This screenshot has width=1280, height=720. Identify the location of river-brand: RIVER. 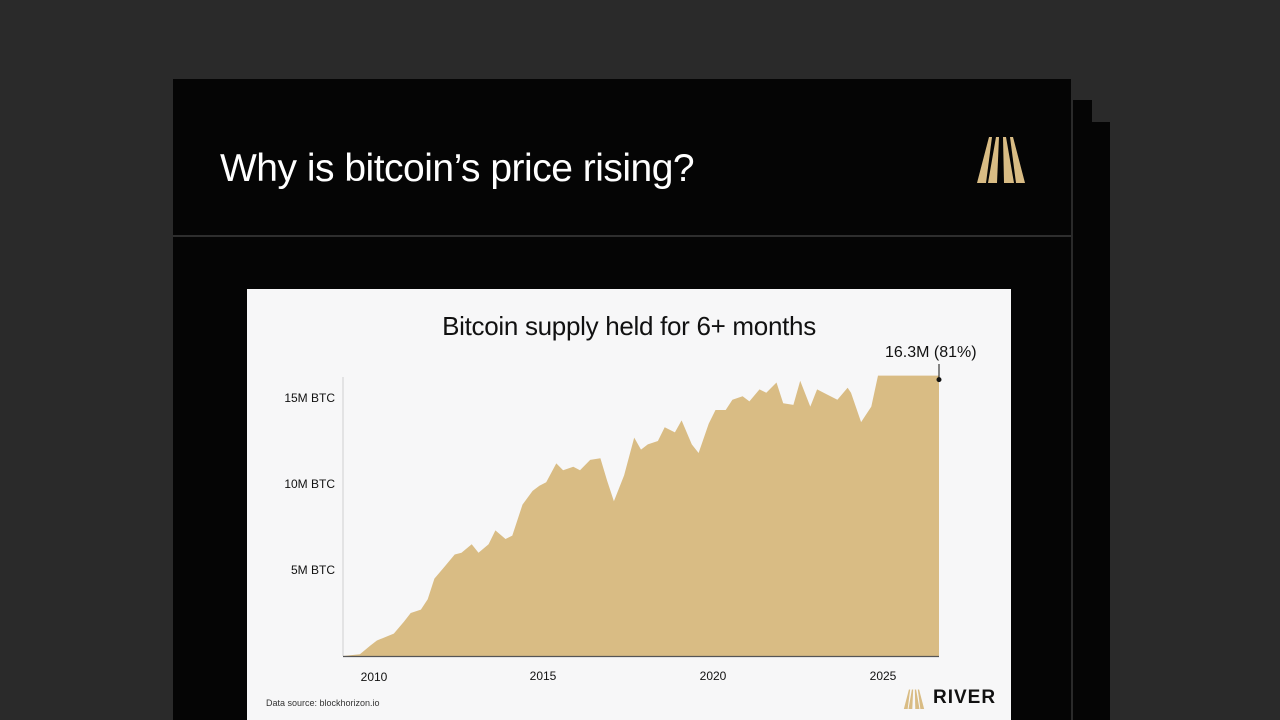
(953, 699).